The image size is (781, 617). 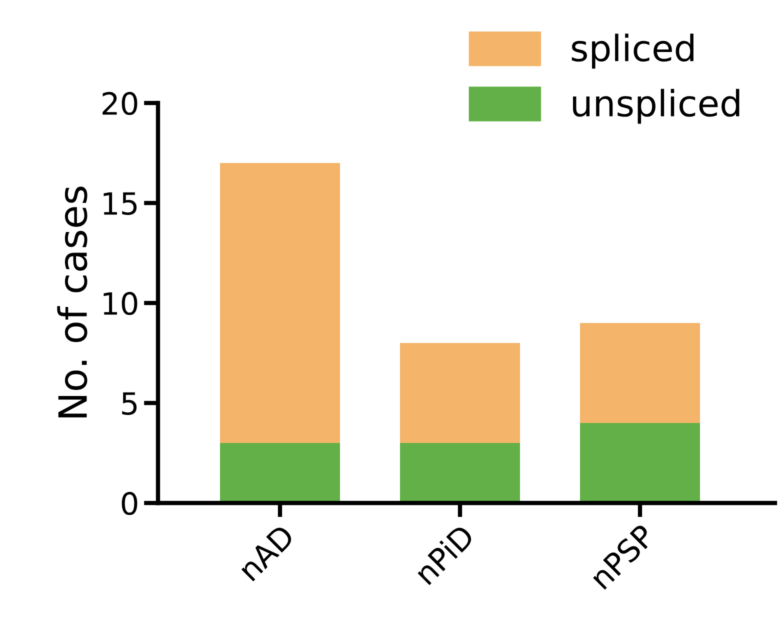 What do you see at coordinates (130, 504) in the screenshot?
I see `y-tick-label: 0` at bounding box center [130, 504].